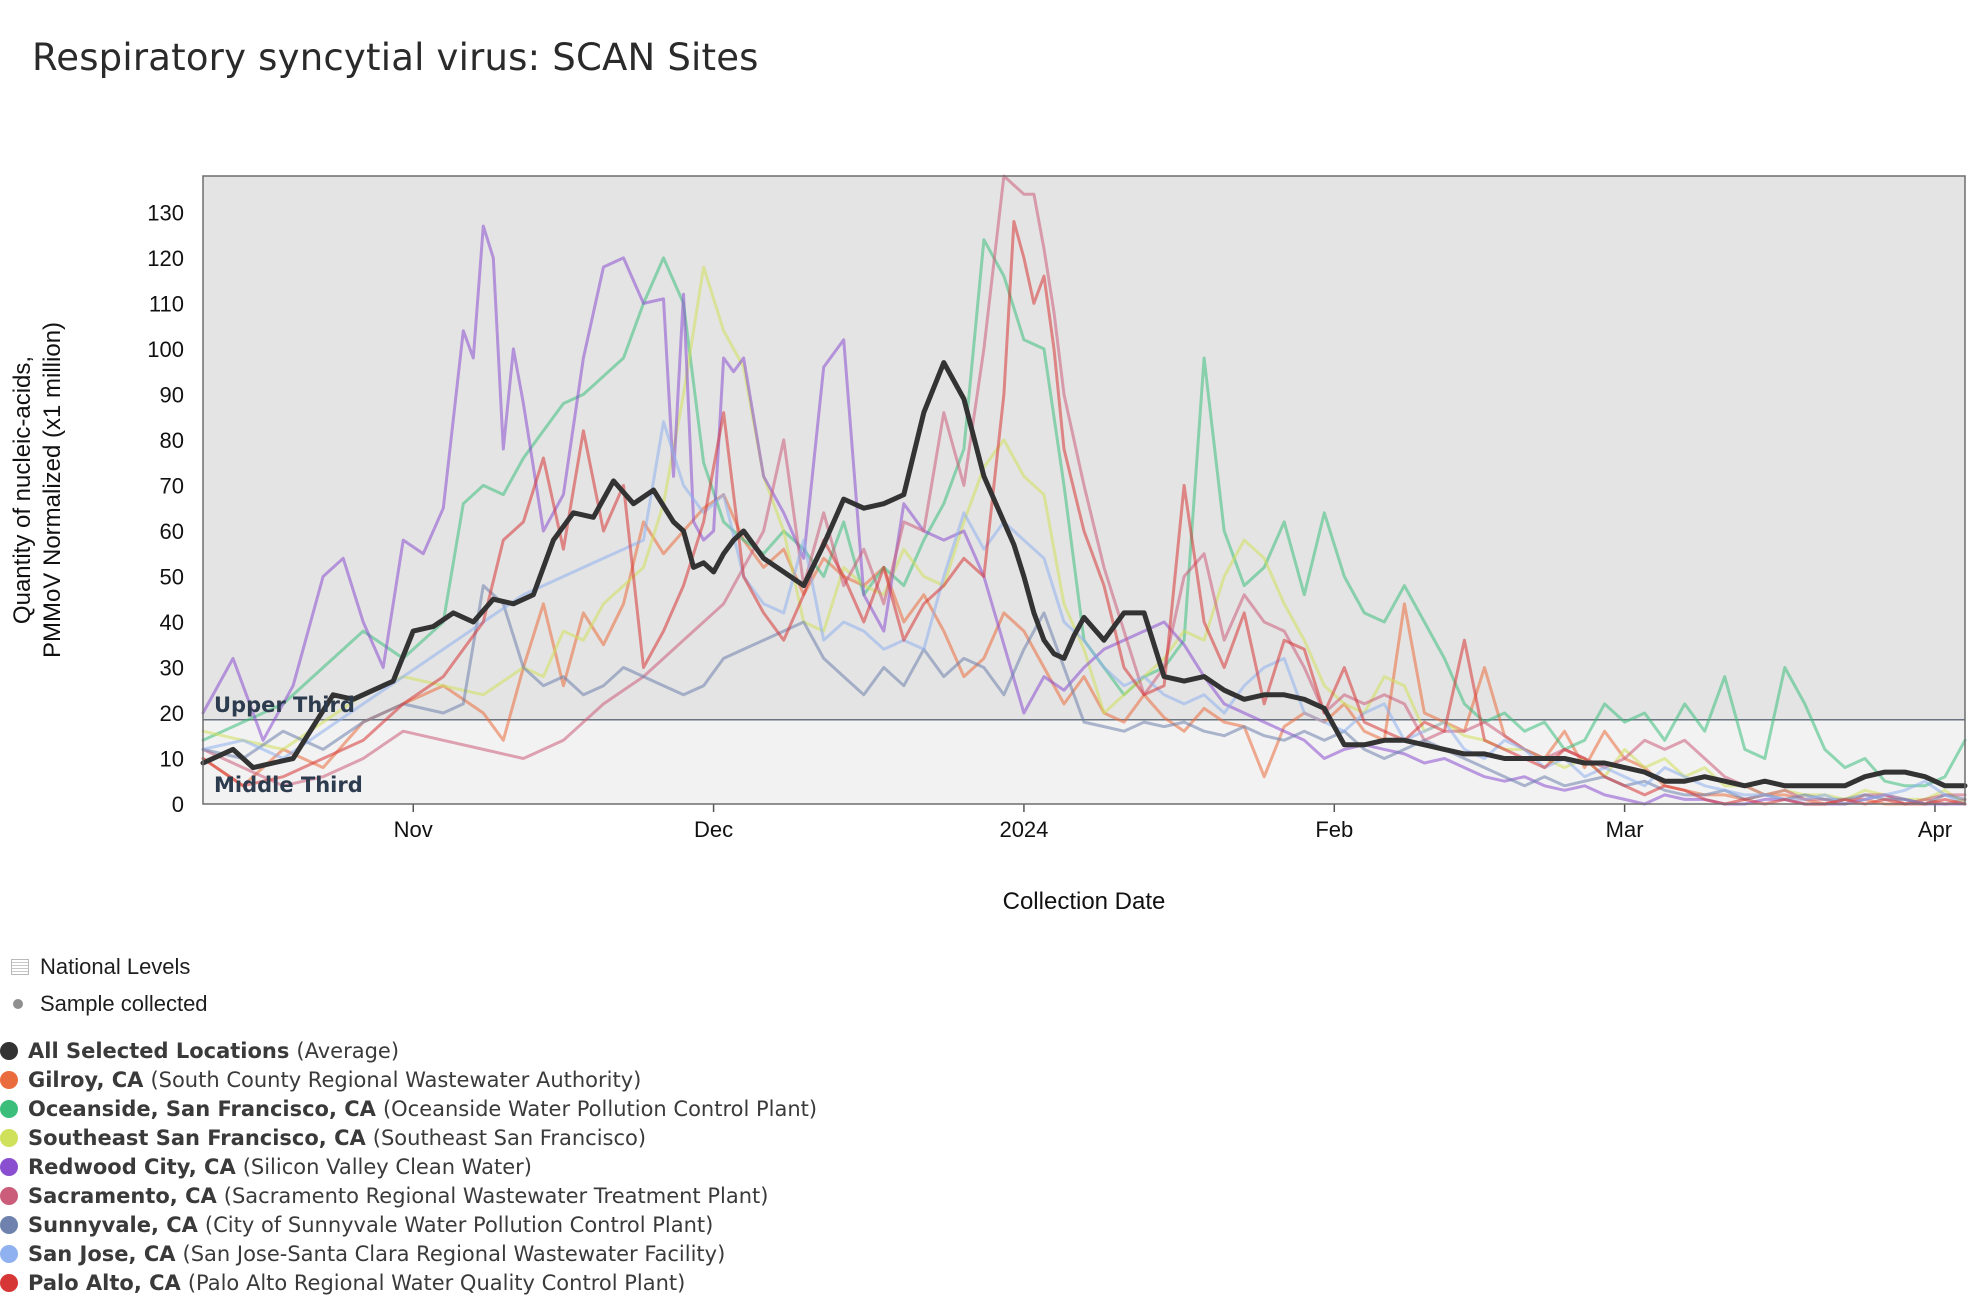 This screenshot has width=1984, height=1300. Describe the element at coordinates (1625, 829) in the screenshot. I see `x-tick-label: Mar` at that location.